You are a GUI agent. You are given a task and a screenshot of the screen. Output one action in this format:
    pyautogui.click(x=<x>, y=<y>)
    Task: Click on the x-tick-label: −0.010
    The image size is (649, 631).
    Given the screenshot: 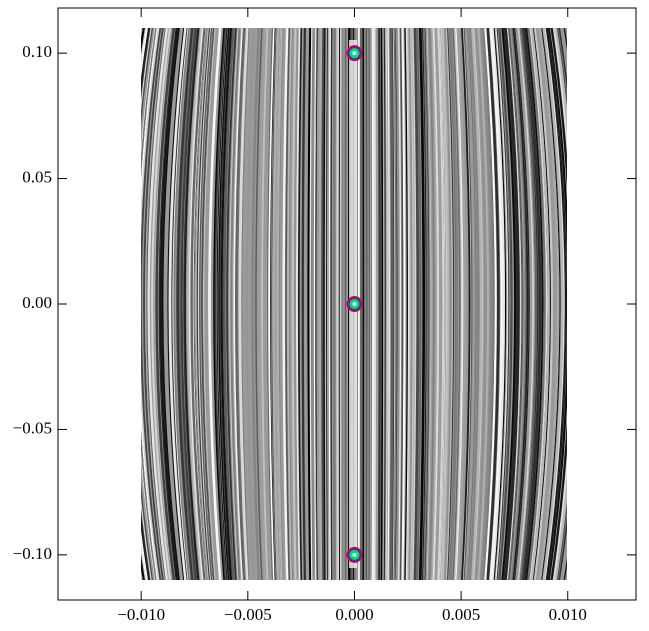 What is the action you would take?
    pyautogui.click(x=141, y=614)
    